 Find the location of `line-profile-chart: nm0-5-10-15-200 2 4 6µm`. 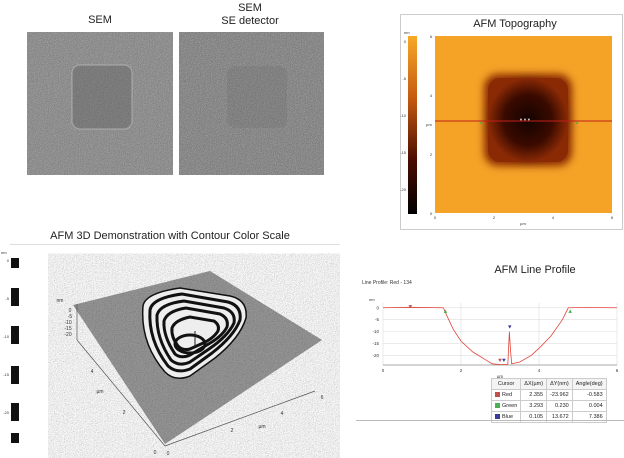

line-profile-chart: nm0-5-10-15-200 2 4 6µm is located at coordinates (494, 338).